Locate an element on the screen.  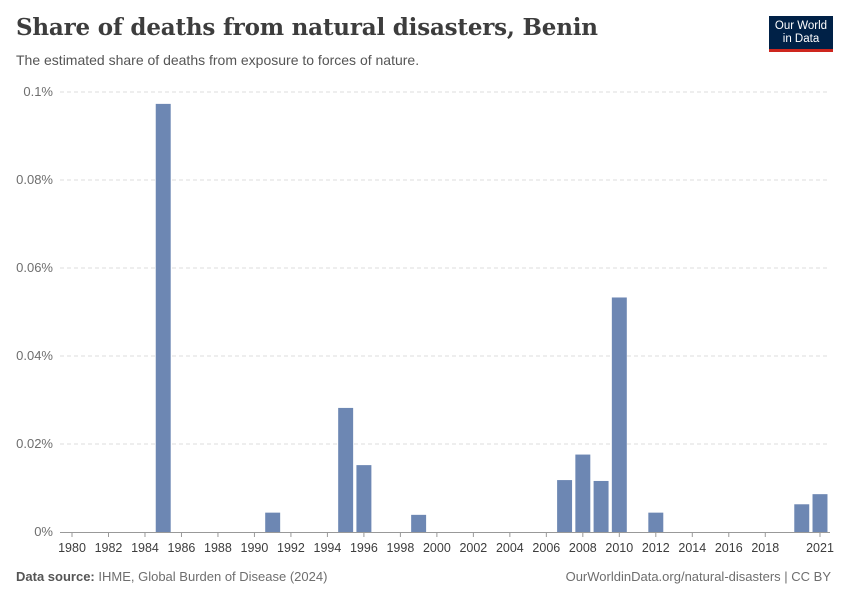
x-tick-label: 1992 is located at coordinates (291, 548).